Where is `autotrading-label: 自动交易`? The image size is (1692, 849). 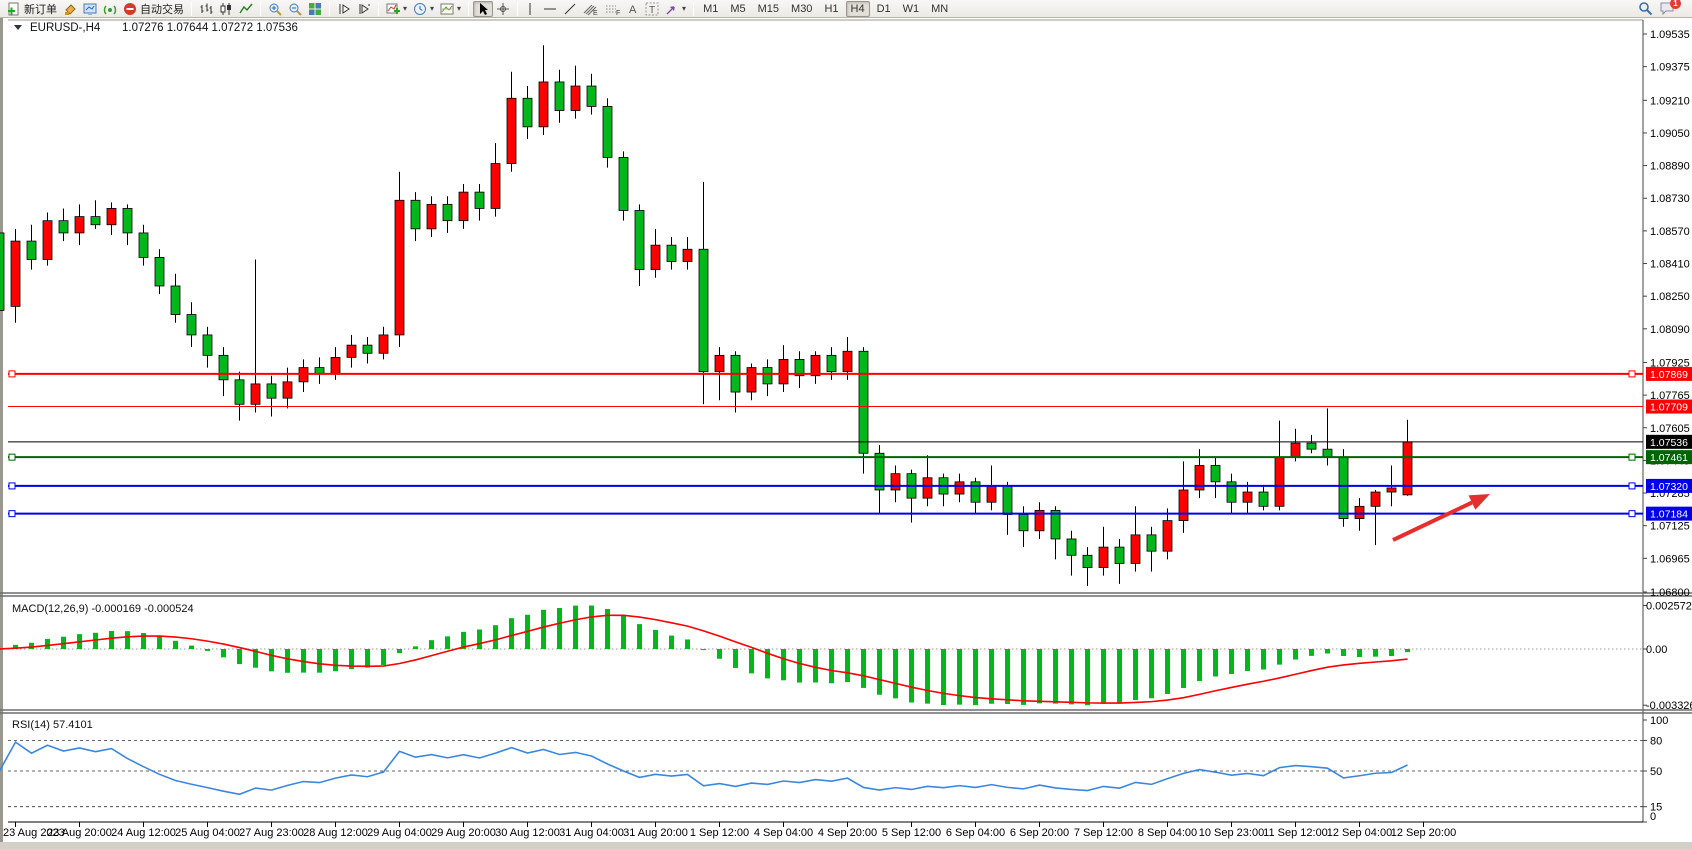 autotrading-label: 自动交易 is located at coordinates (162, 9).